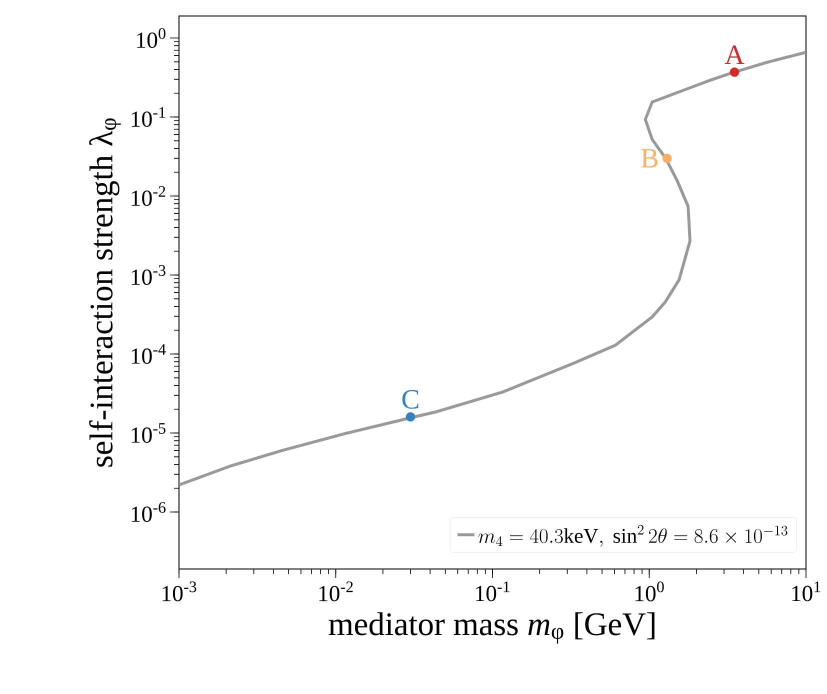 This screenshot has height=694, width=827. Describe the element at coordinates (149, 117) in the screenshot. I see `y-tick-label: 10$^{-1}$` at that location.